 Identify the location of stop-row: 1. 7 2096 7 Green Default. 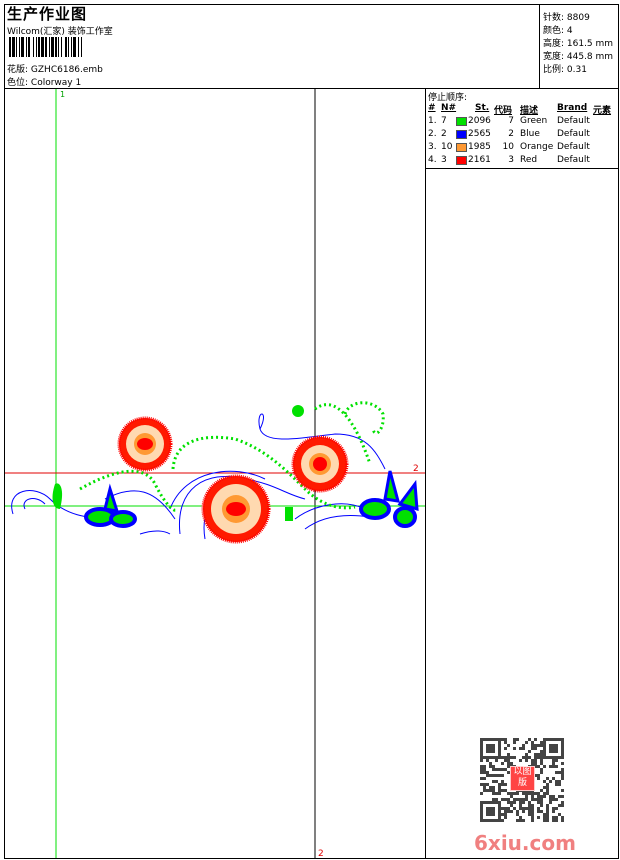
(522, 122).